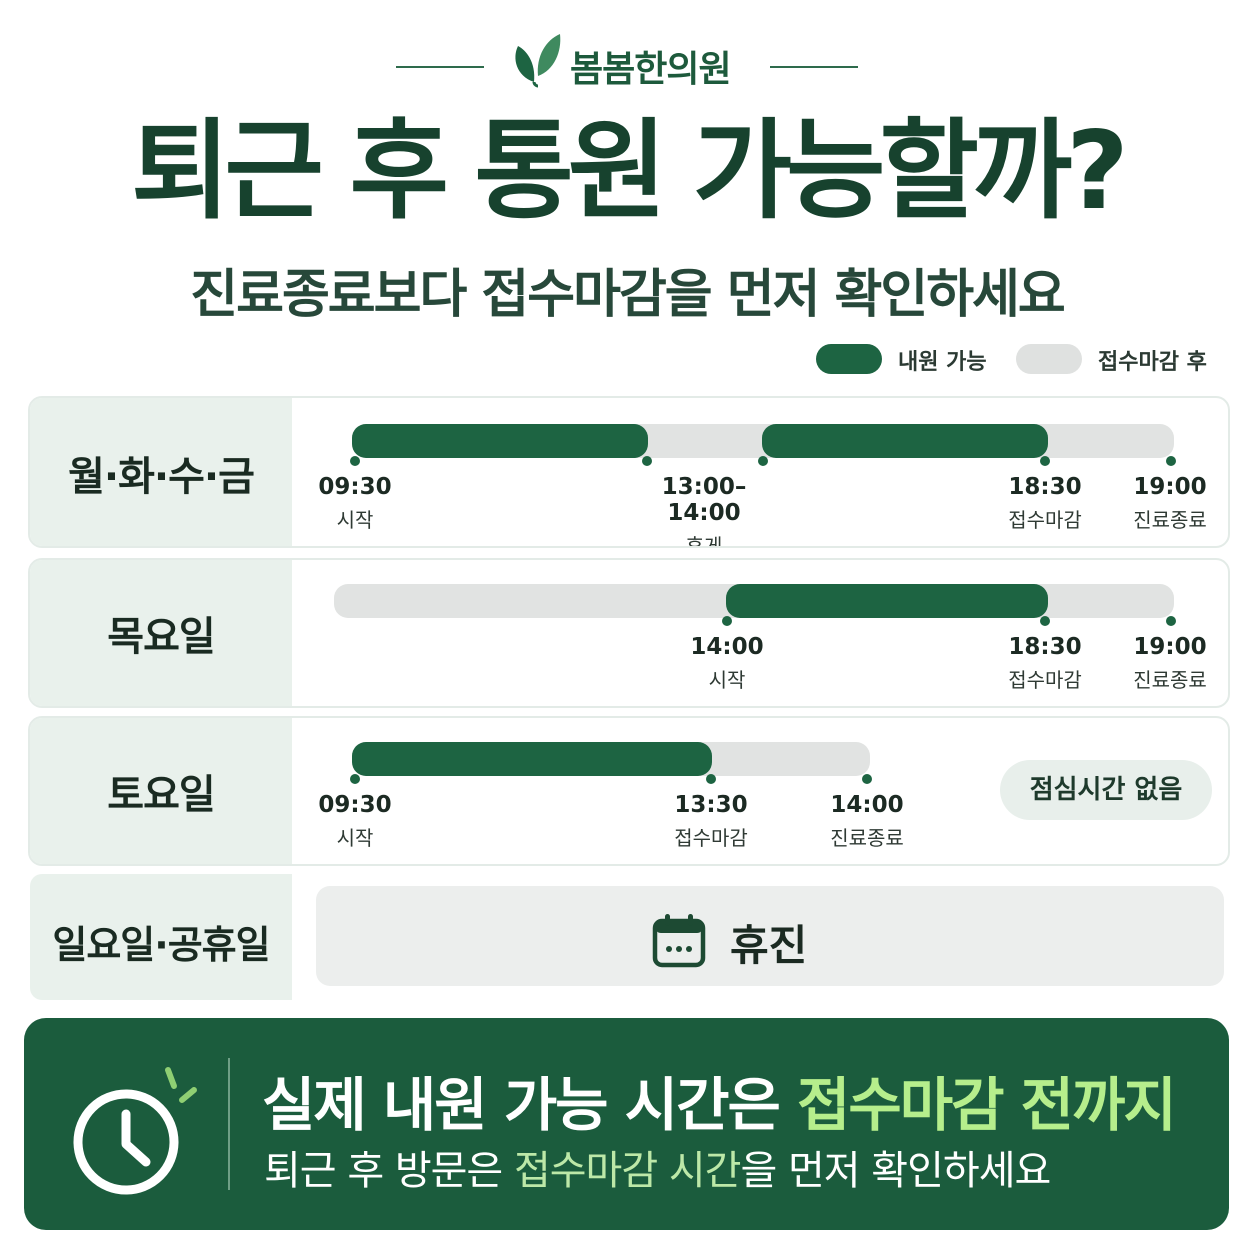 This screenshot has height=1254, width=1254. What do you see at coordinates (760, 791) in the screenshot?
I see `timeline-saturday: 09:30 시작 13:30 접수마감 14:00 진료종료` at bounding box center [760, 791].